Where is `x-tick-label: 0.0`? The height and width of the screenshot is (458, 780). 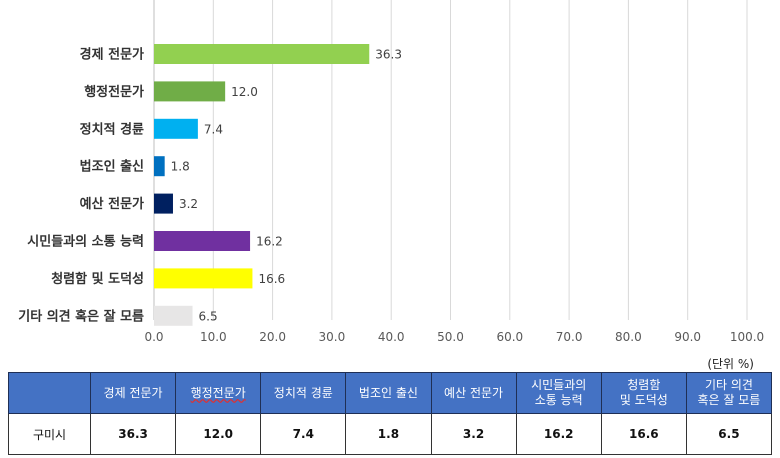
x-tick-label: 0.0 is located at coordinates (153, 337).